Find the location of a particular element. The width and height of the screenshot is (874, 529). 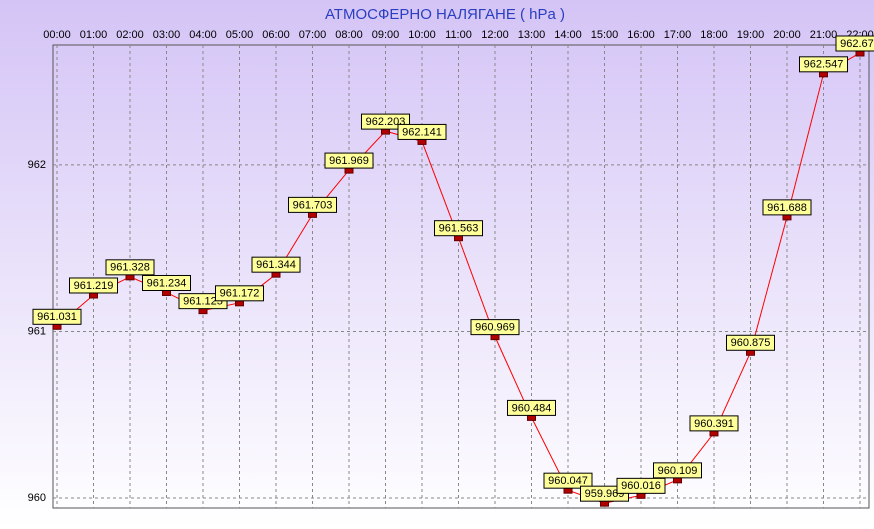

y-tick-label: 960 is located at coordinates (37, 498).